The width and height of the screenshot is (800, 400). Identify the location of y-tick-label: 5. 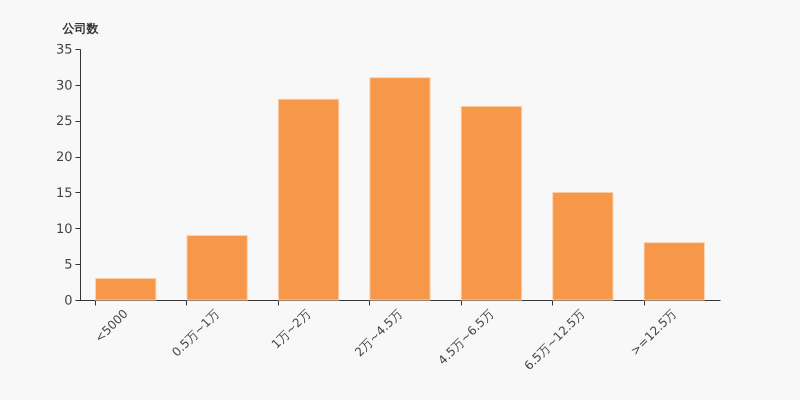
(68, 265).